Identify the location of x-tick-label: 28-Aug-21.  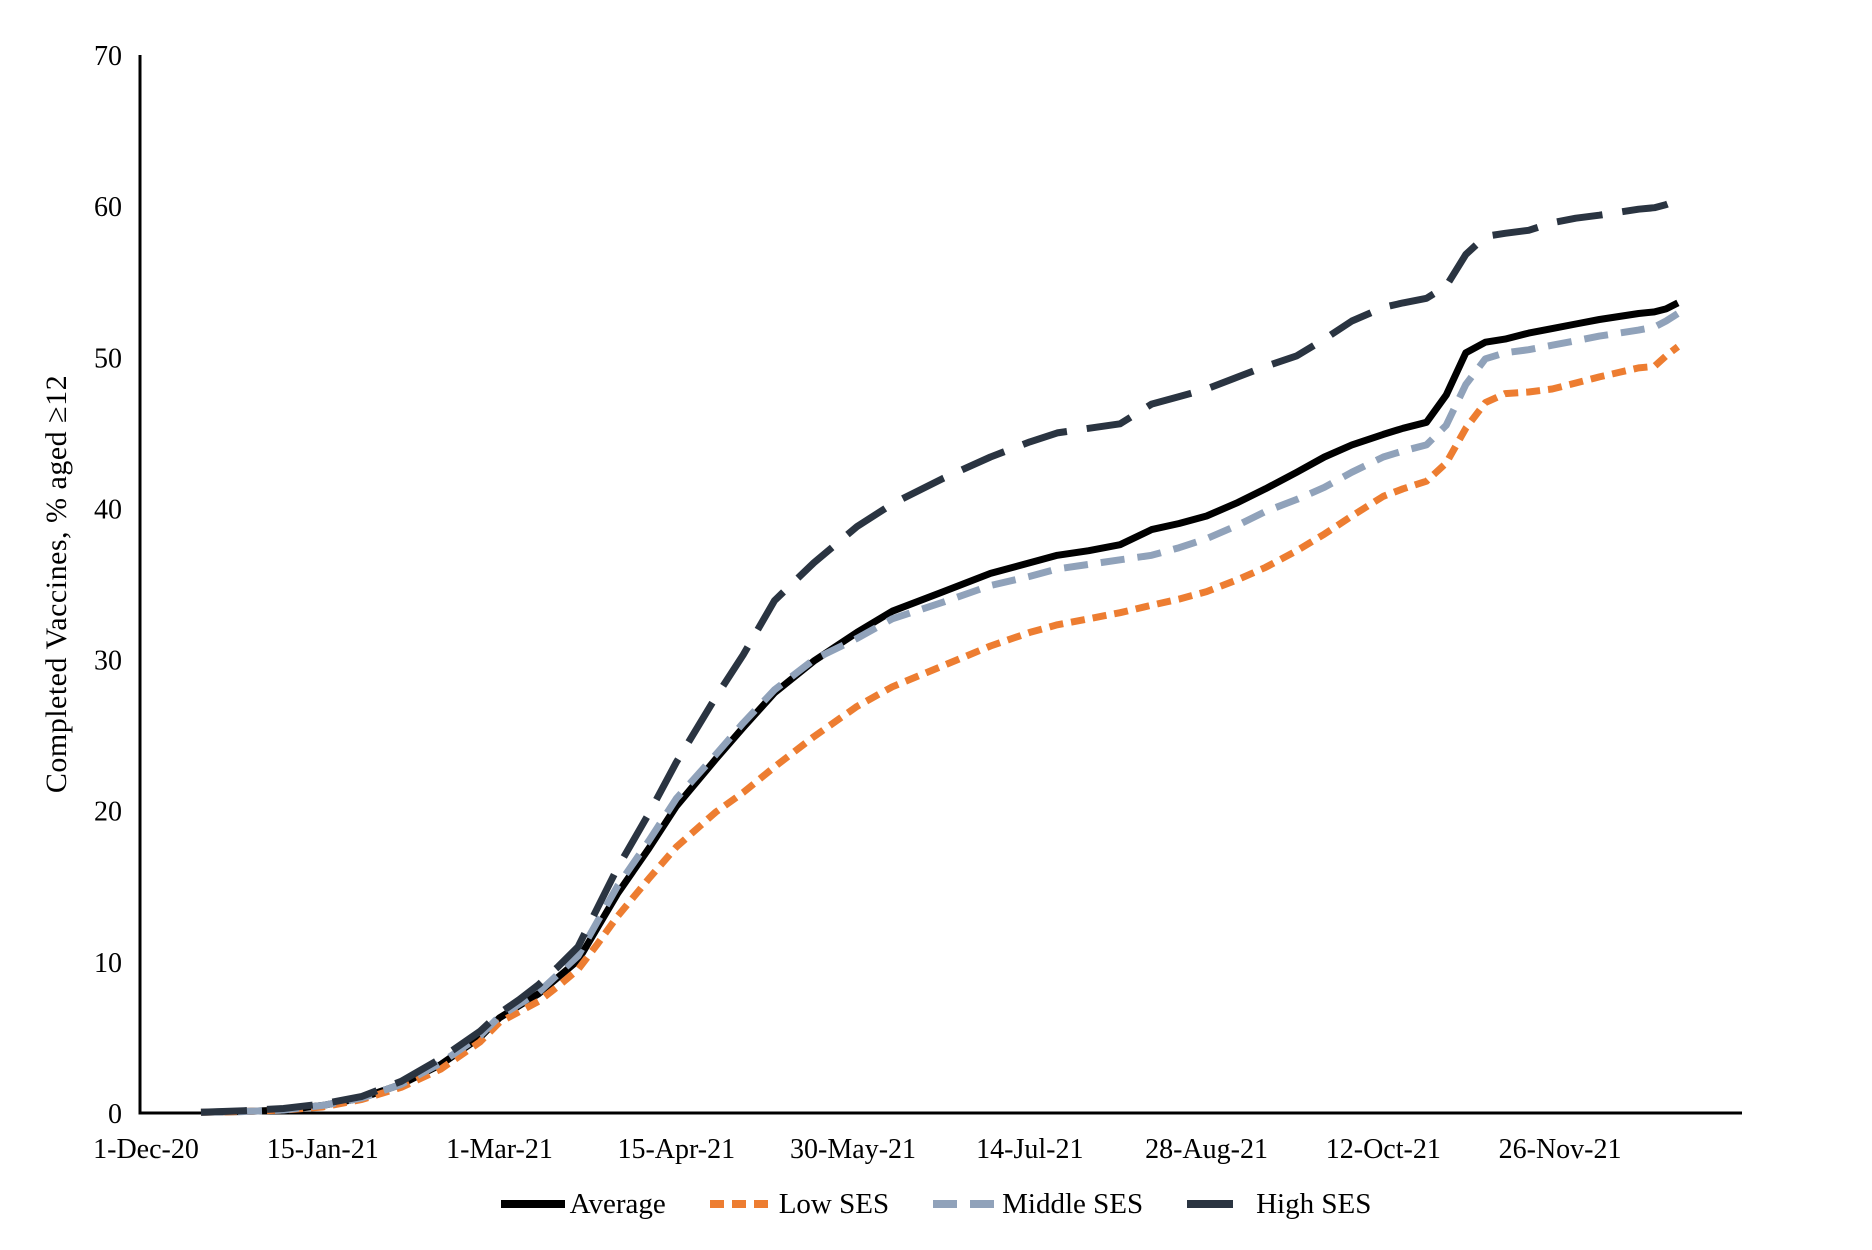
(1206, 1149).